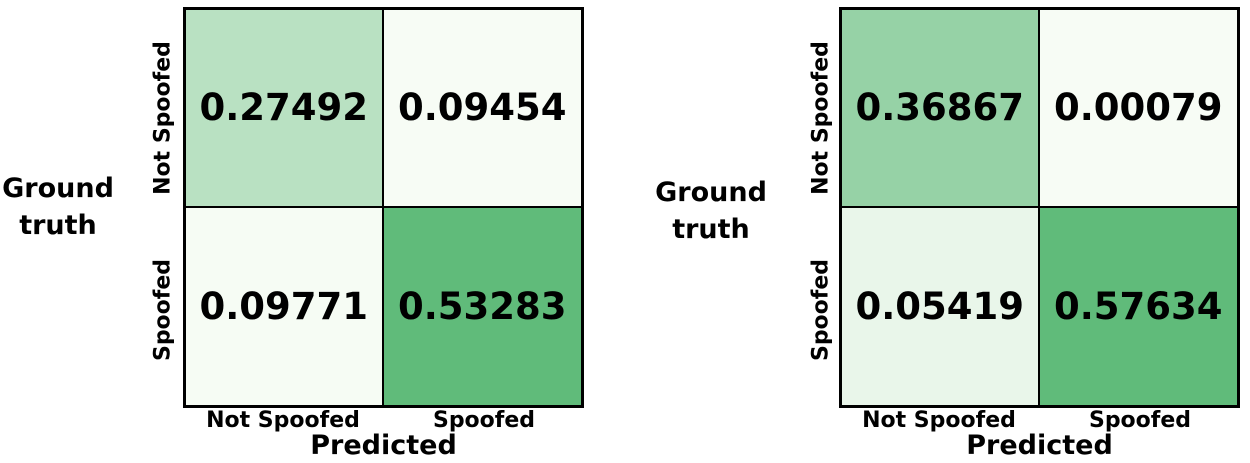 The height and width of the screenshot is (463, 1250). I want to click on heatmap-cell: 0.09454, so click(482, 109).